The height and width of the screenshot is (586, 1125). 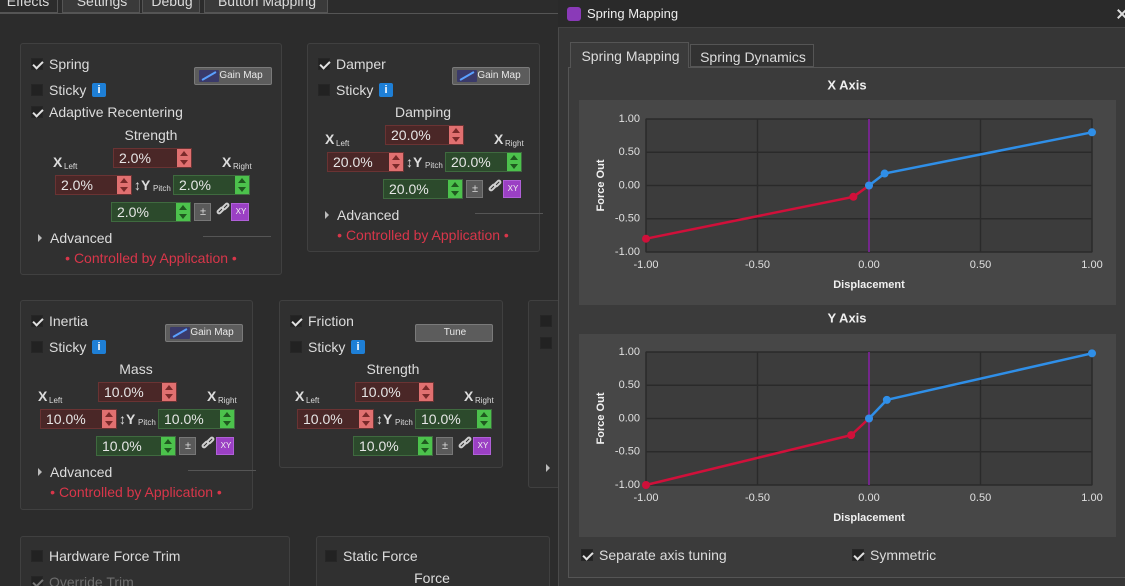 What do you see at coordinates (433, 561) in the screenshot?
I see `group-box` at bounding box center [433, 561].